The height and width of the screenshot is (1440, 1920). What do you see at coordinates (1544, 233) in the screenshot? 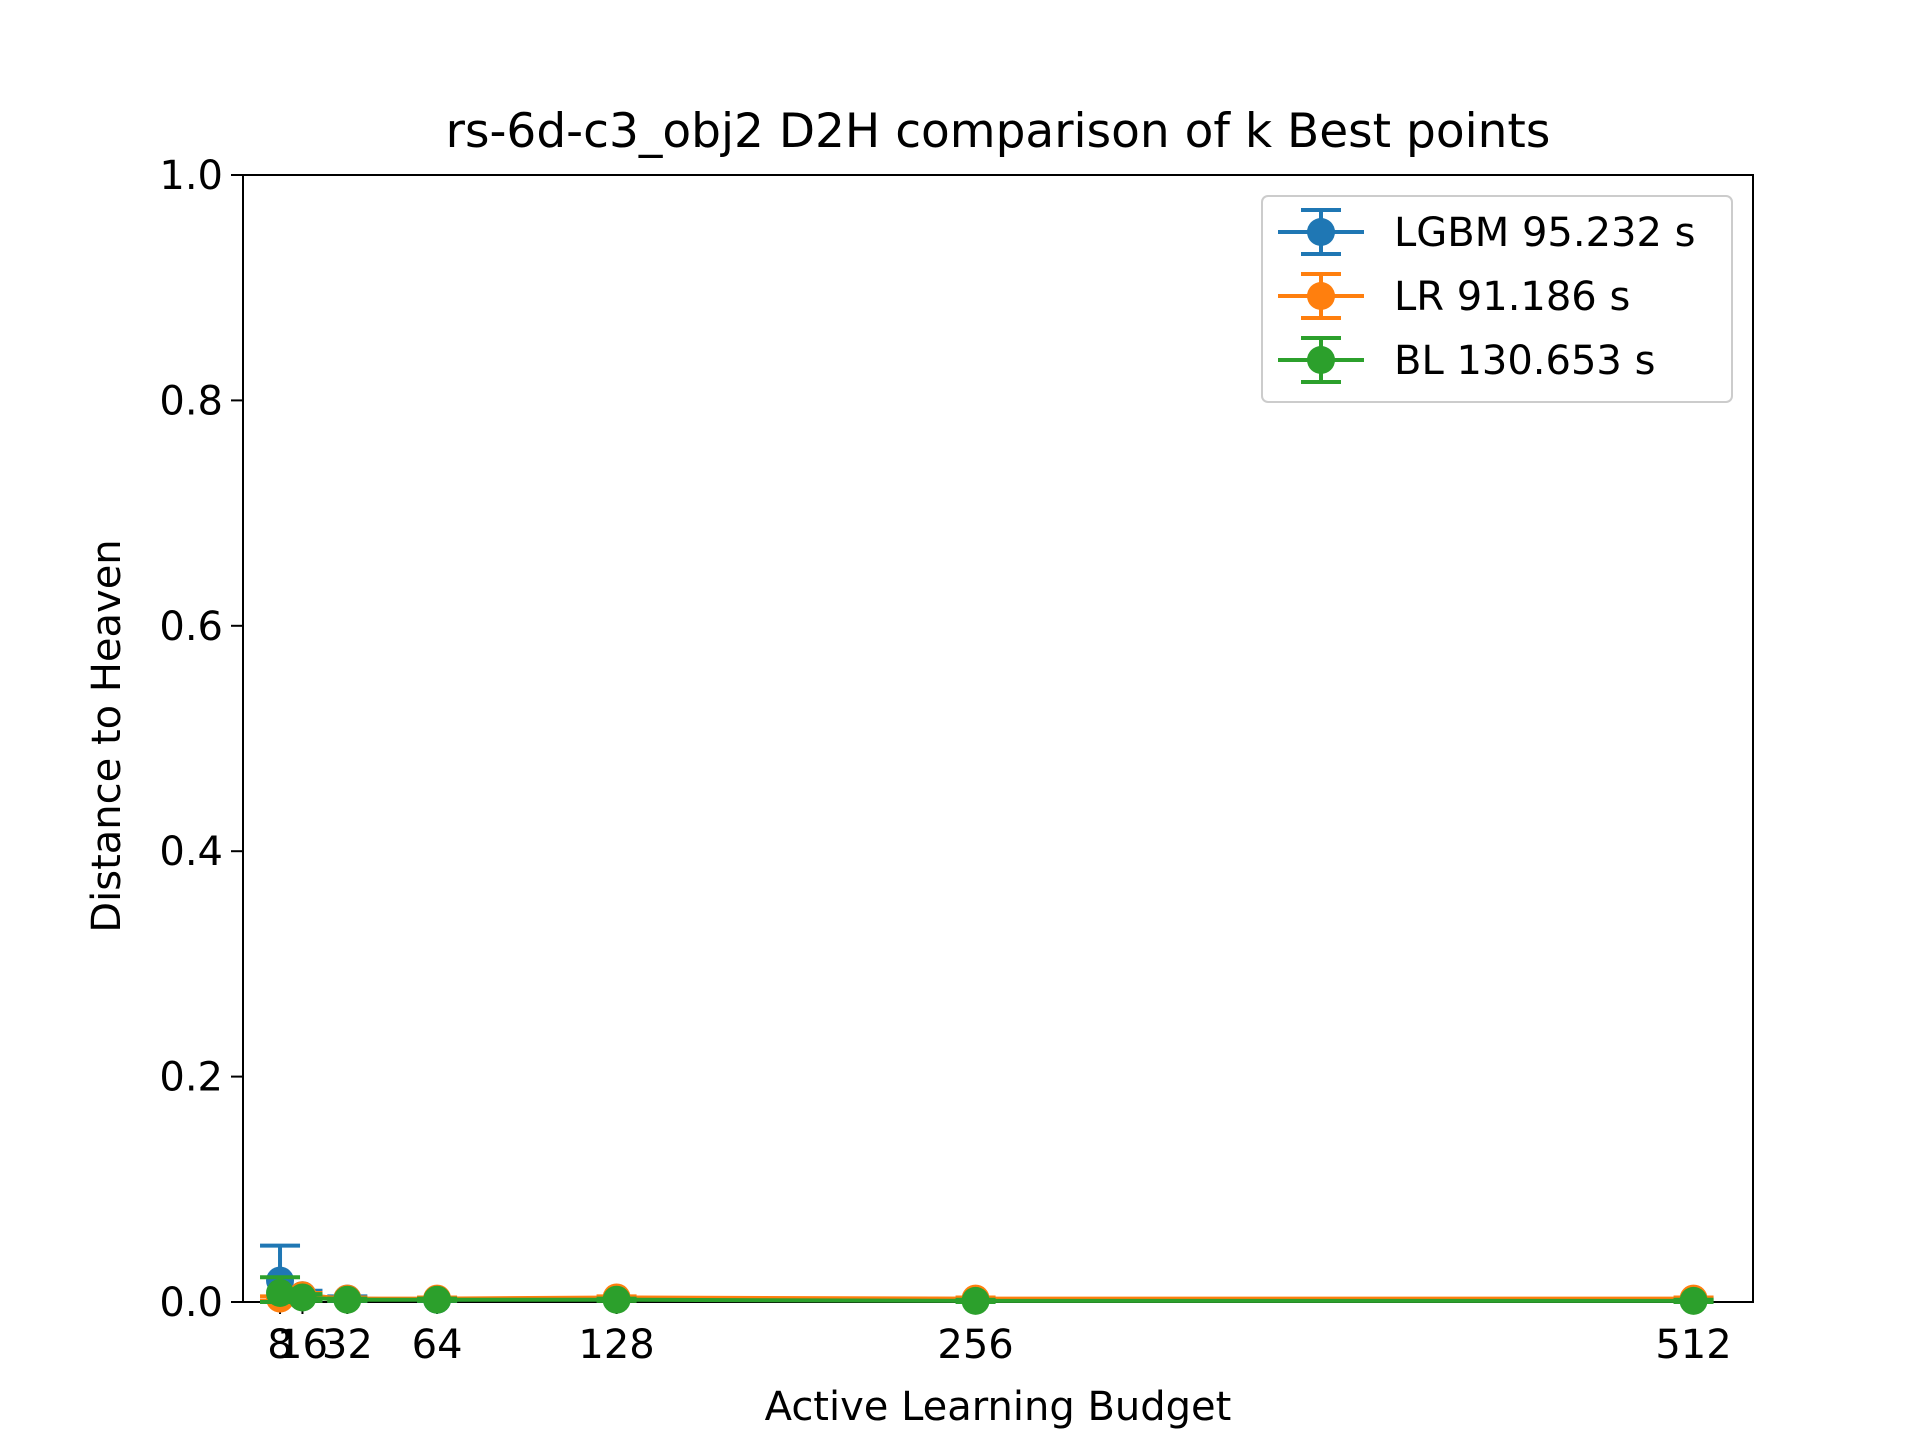
I see `legend-label-0: LGBM 95.232 s` at bounding box center [1544, 233].